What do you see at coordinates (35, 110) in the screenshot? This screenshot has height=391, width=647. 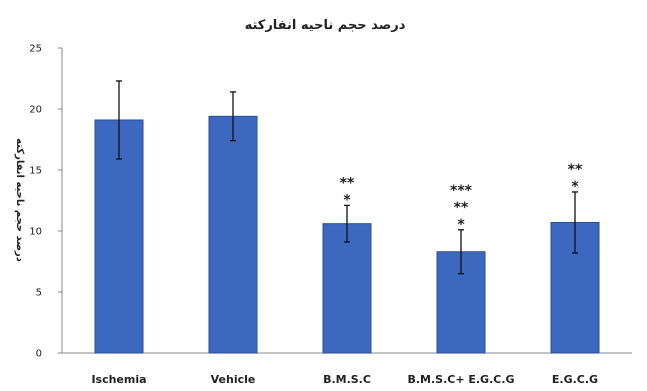 I see `y-tick-label: 20` at bounding box center [35, 110].